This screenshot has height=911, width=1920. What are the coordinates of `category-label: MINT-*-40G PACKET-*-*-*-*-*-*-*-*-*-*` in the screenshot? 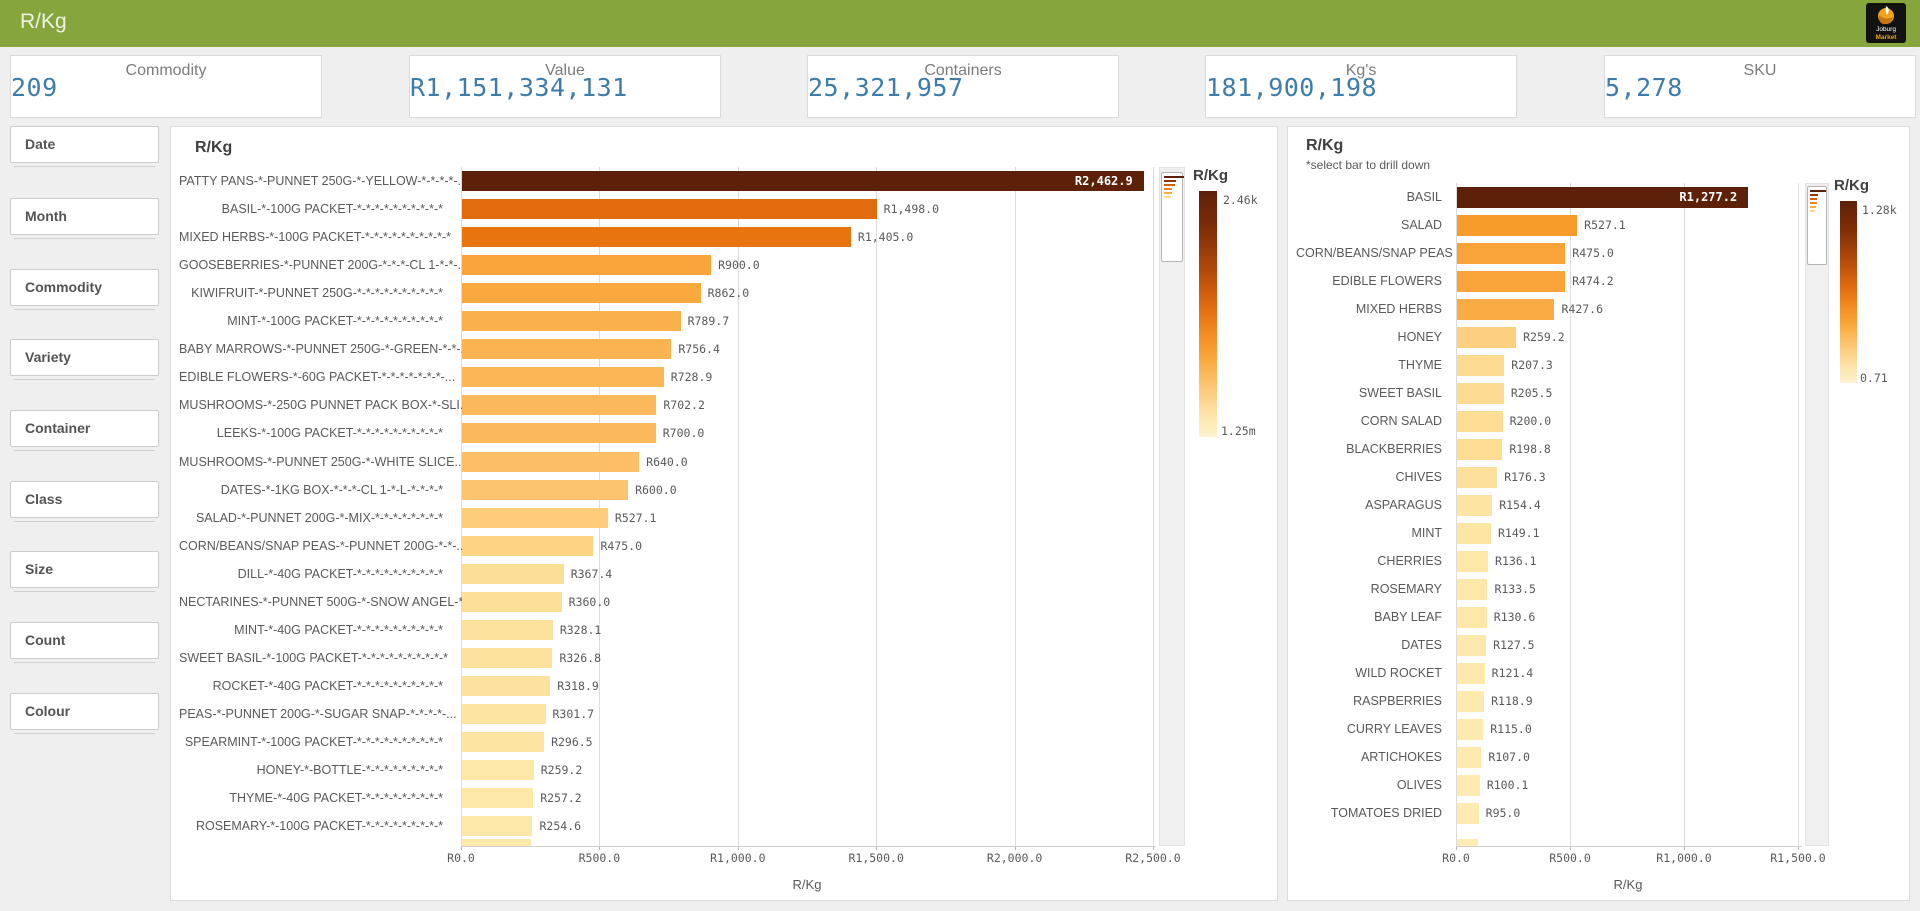 It's located at (338, 629).